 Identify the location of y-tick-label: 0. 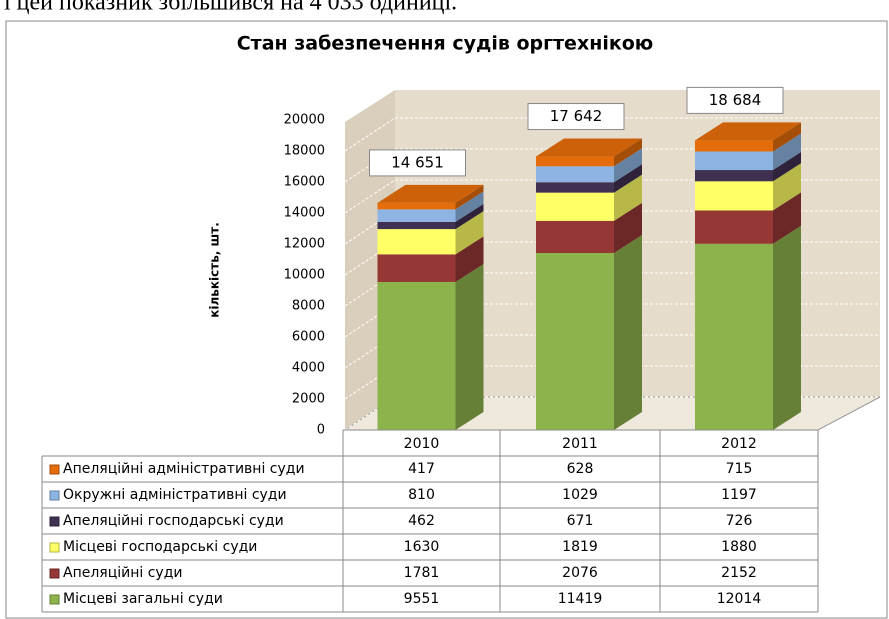
(321, 430).